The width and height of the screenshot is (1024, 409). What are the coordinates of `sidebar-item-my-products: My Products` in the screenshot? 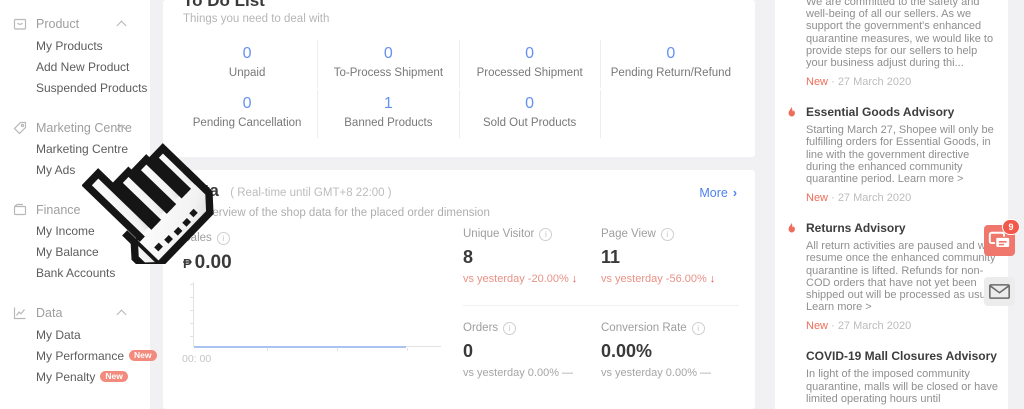 It's located at (69, 46).